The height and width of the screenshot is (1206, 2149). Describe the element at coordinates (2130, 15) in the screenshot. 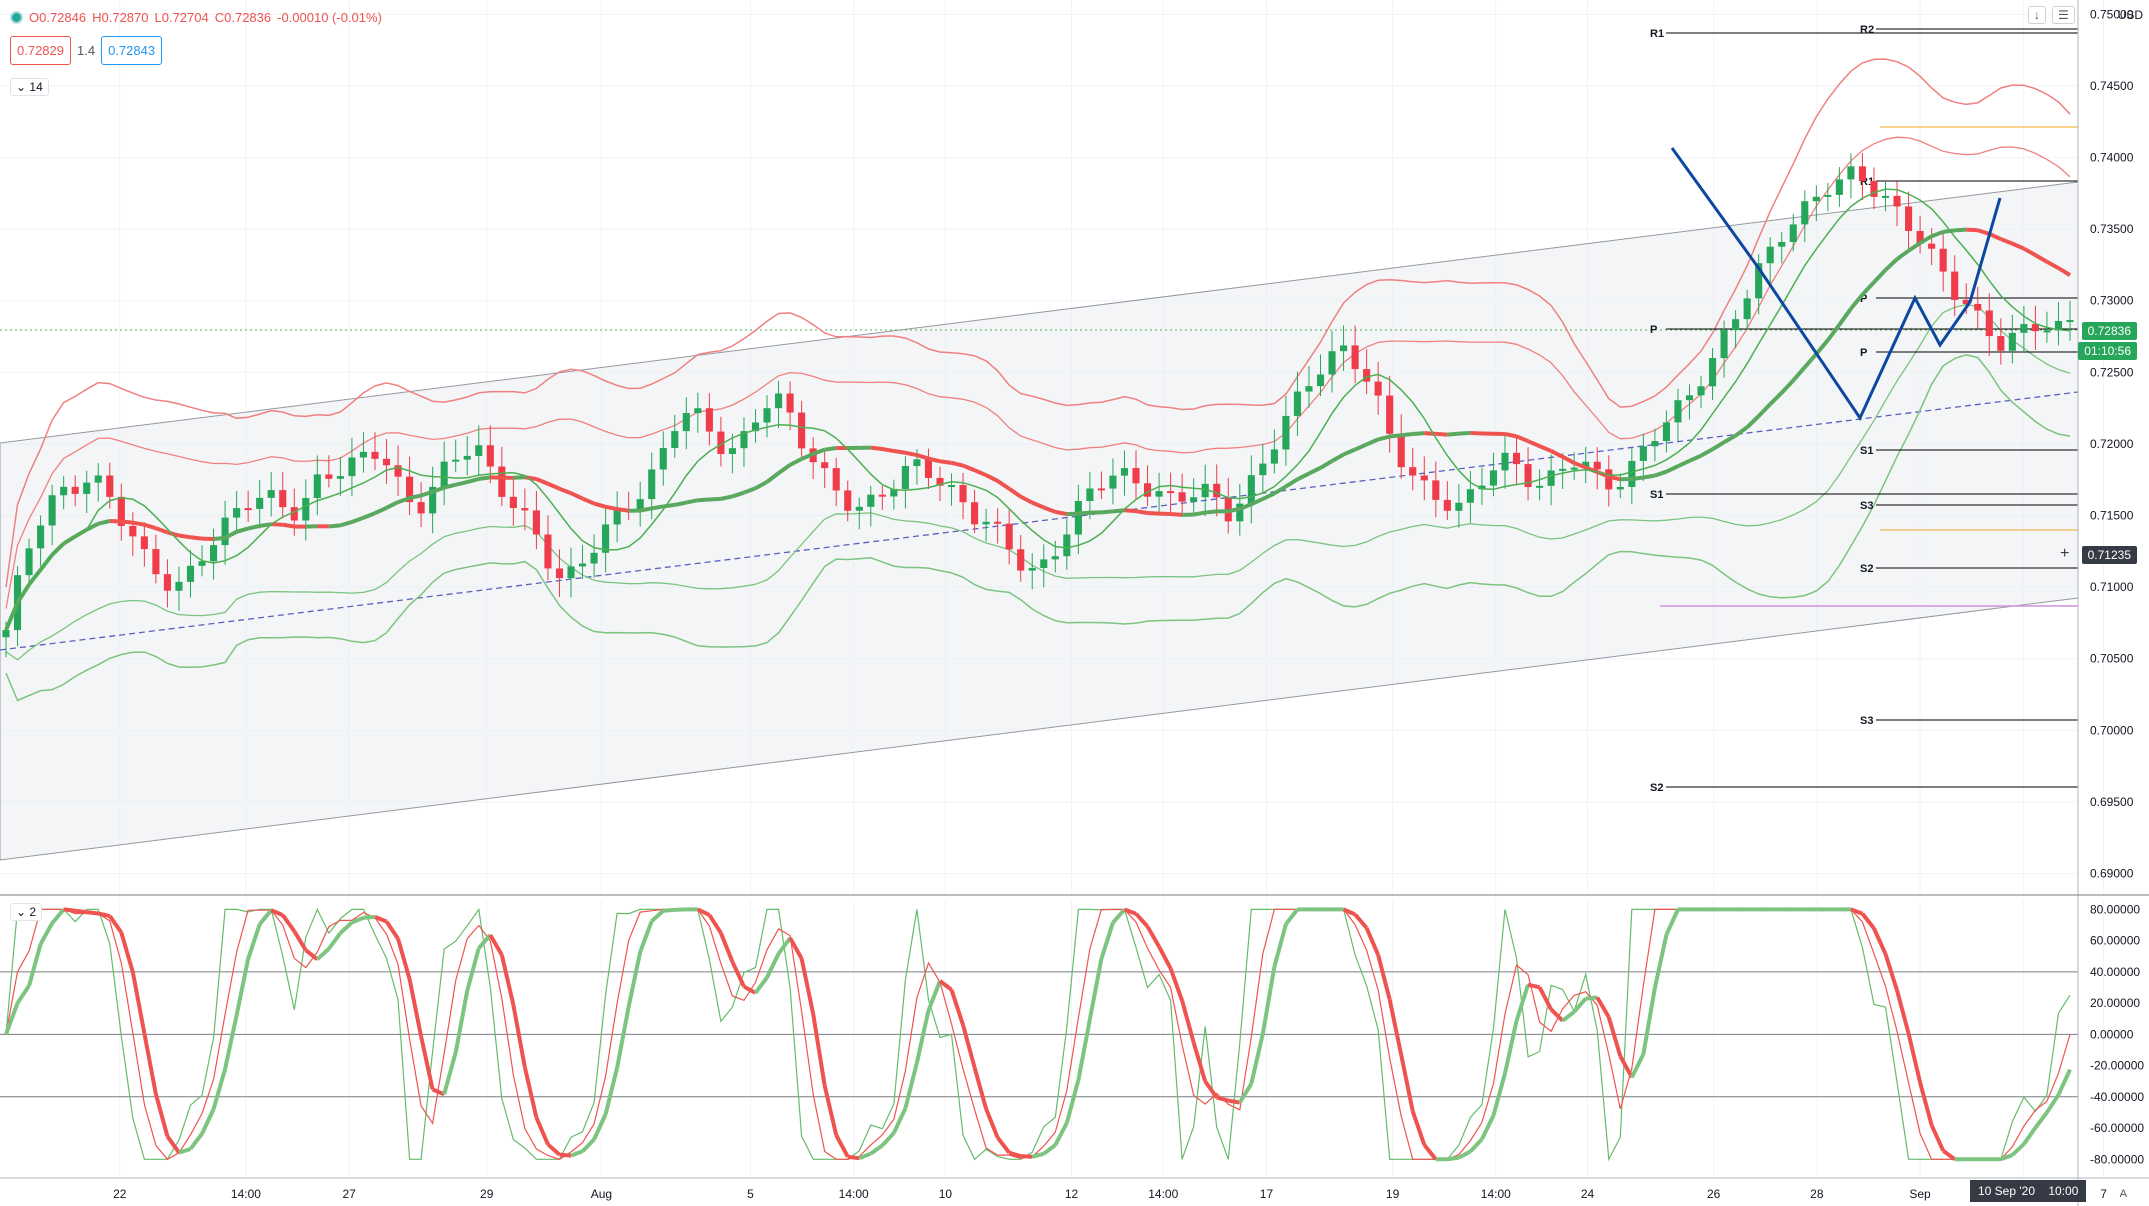

I see `currency-label: USD` at that location.